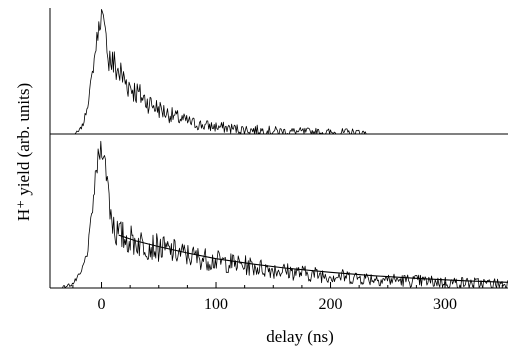 This screenshot has height=352, width=509. I want to click on x-tick-label: 200, so click(331, 304).